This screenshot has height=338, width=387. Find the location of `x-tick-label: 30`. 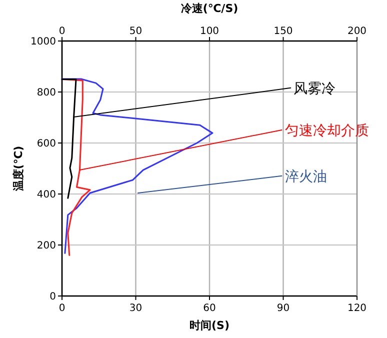

x-tick-label: 30 is located at coordinates (135, 308).